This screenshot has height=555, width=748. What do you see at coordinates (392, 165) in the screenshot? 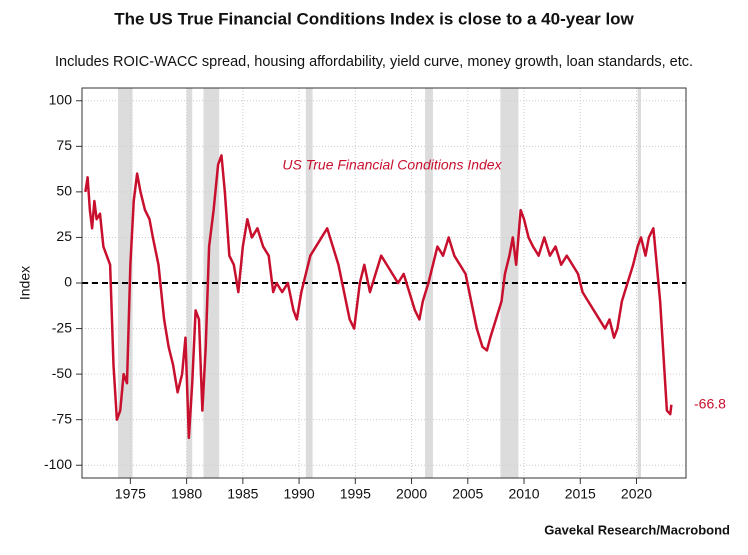
I see `series-label: US True Financial Conditions Index` at bounding box center [392, 165].